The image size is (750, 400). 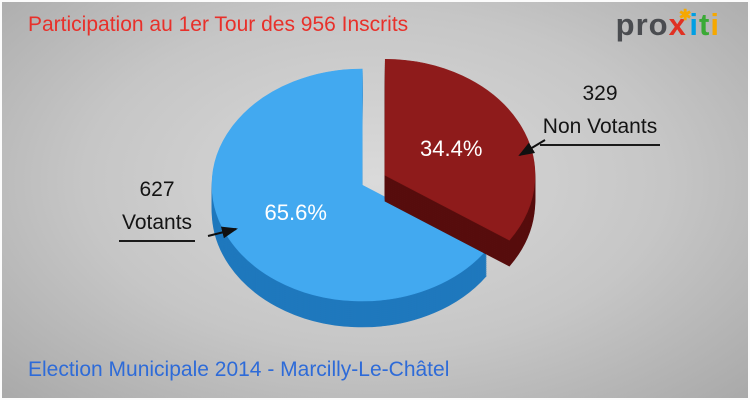 What do you see at coordinates (600, 93) in the screenshot?
I see `non-votants-count: 329` at bounding box center [600, 93].